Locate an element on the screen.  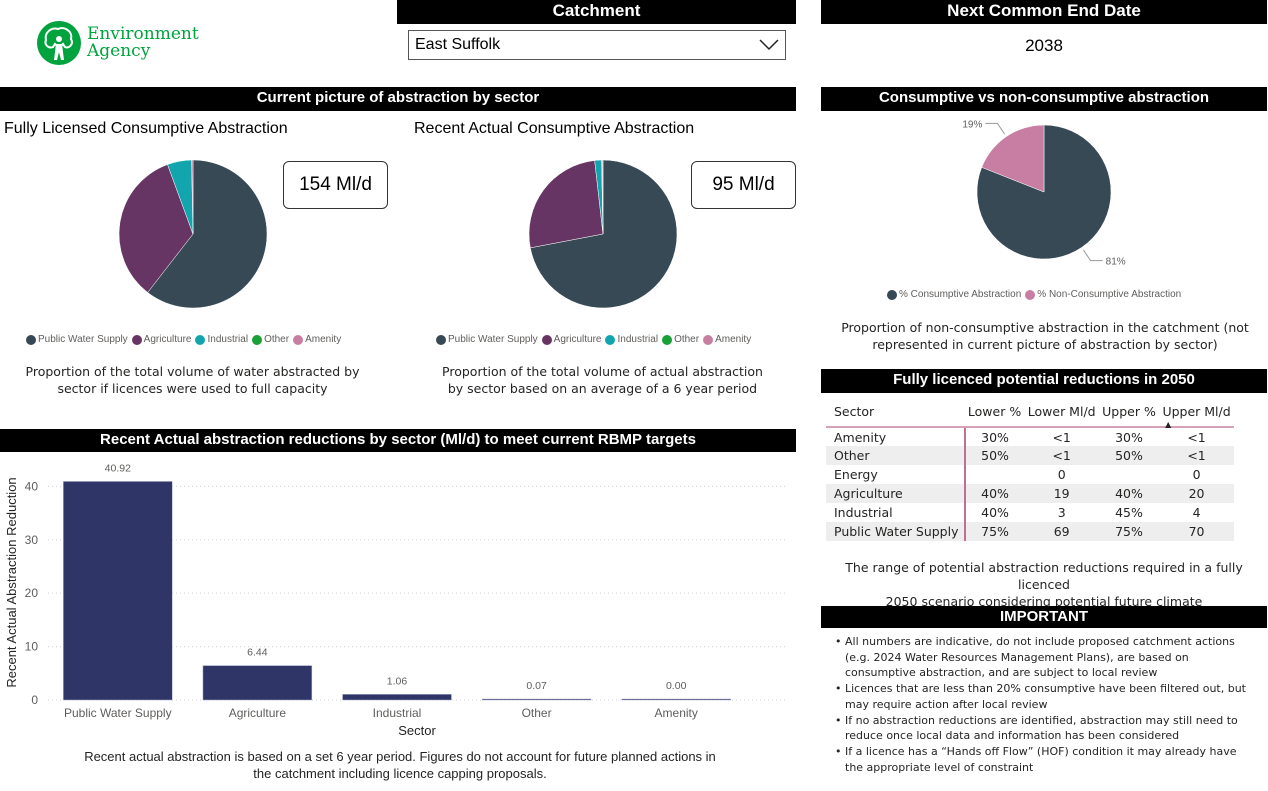
bar-data-label: 40.92 is located at coordinates (118, 468).